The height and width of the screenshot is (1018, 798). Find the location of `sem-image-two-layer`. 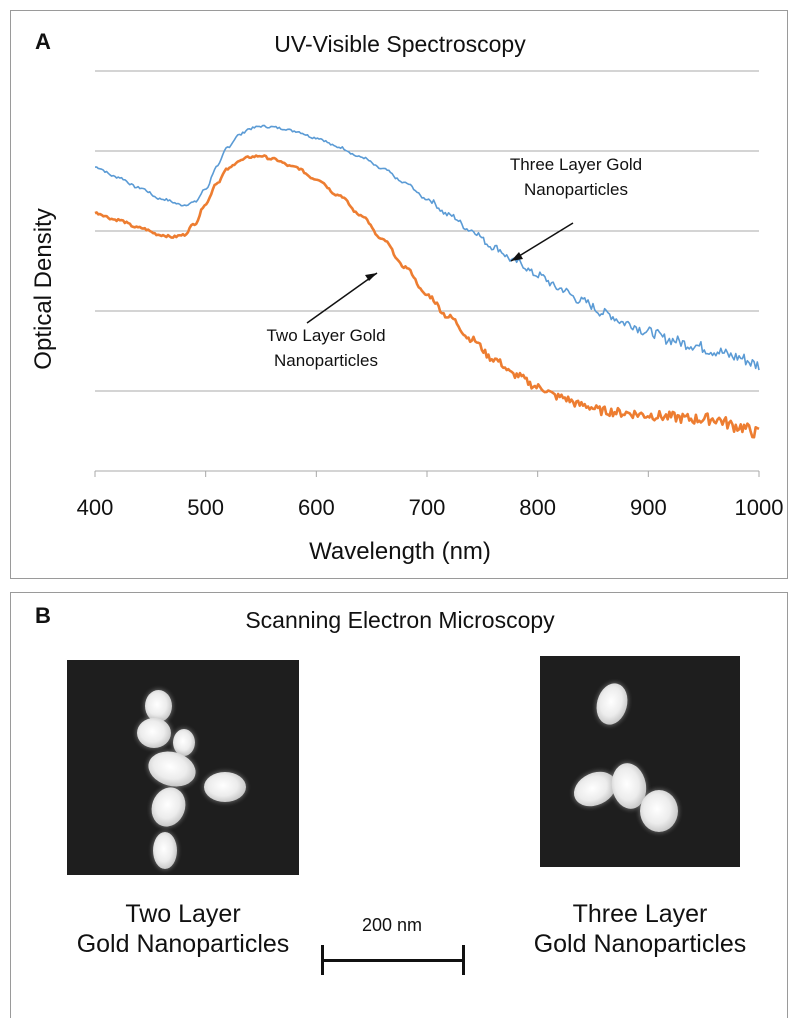

sem-image-two-layer is located at coordinates (183, 767).